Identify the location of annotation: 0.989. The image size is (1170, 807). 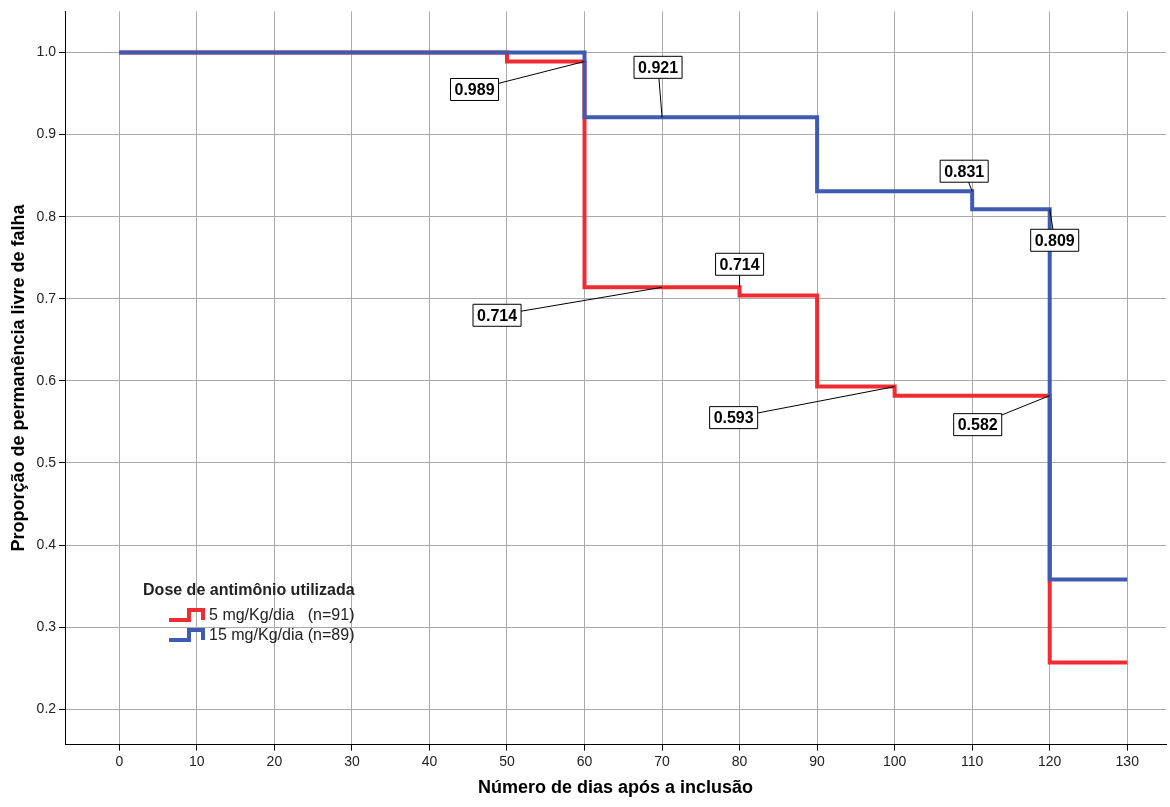
(474, 89).